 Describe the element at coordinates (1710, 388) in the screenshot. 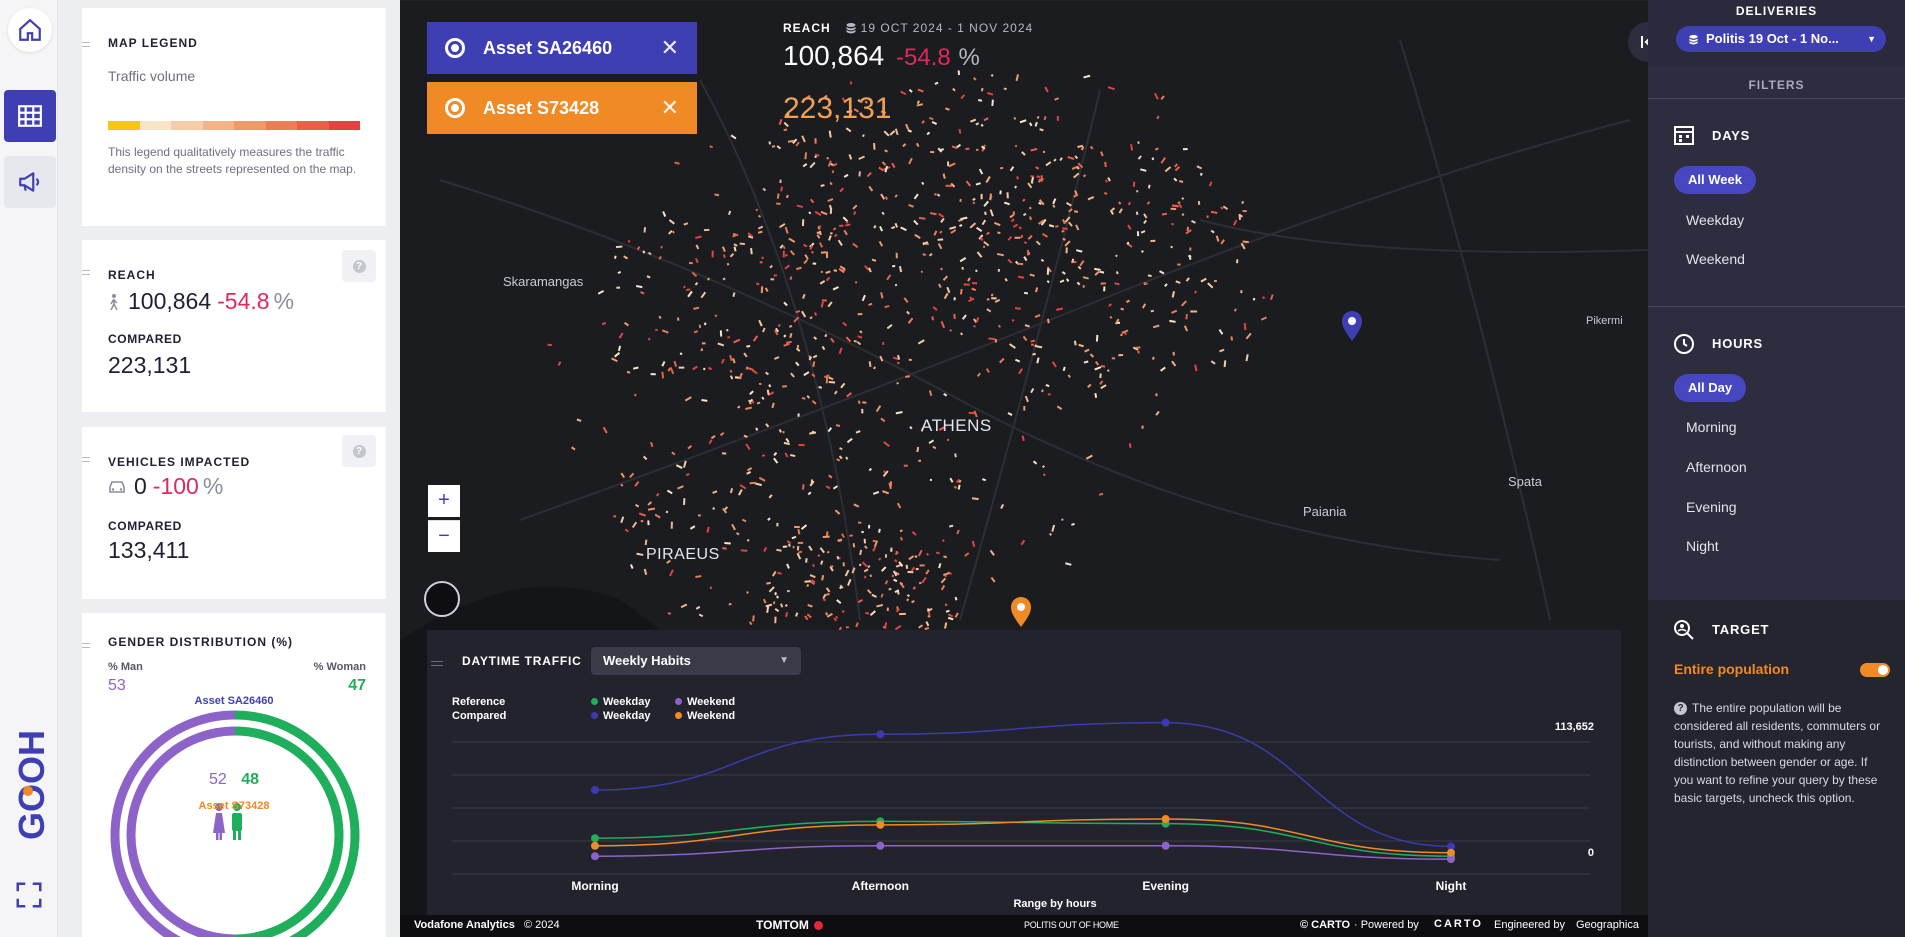

I see `hours-option-all-day: All Day` at that location.